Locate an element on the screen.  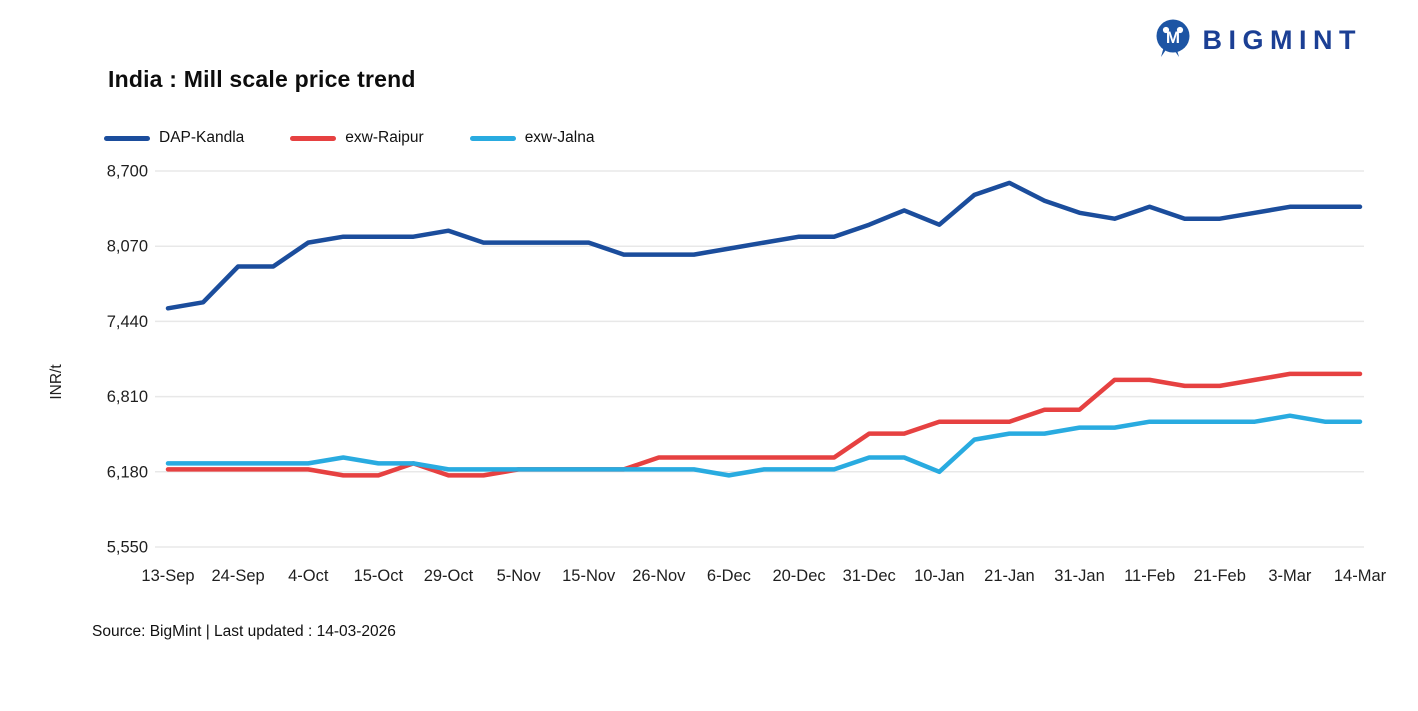
x-tick-label: 29-Oct is located at coordinates (449, 576).